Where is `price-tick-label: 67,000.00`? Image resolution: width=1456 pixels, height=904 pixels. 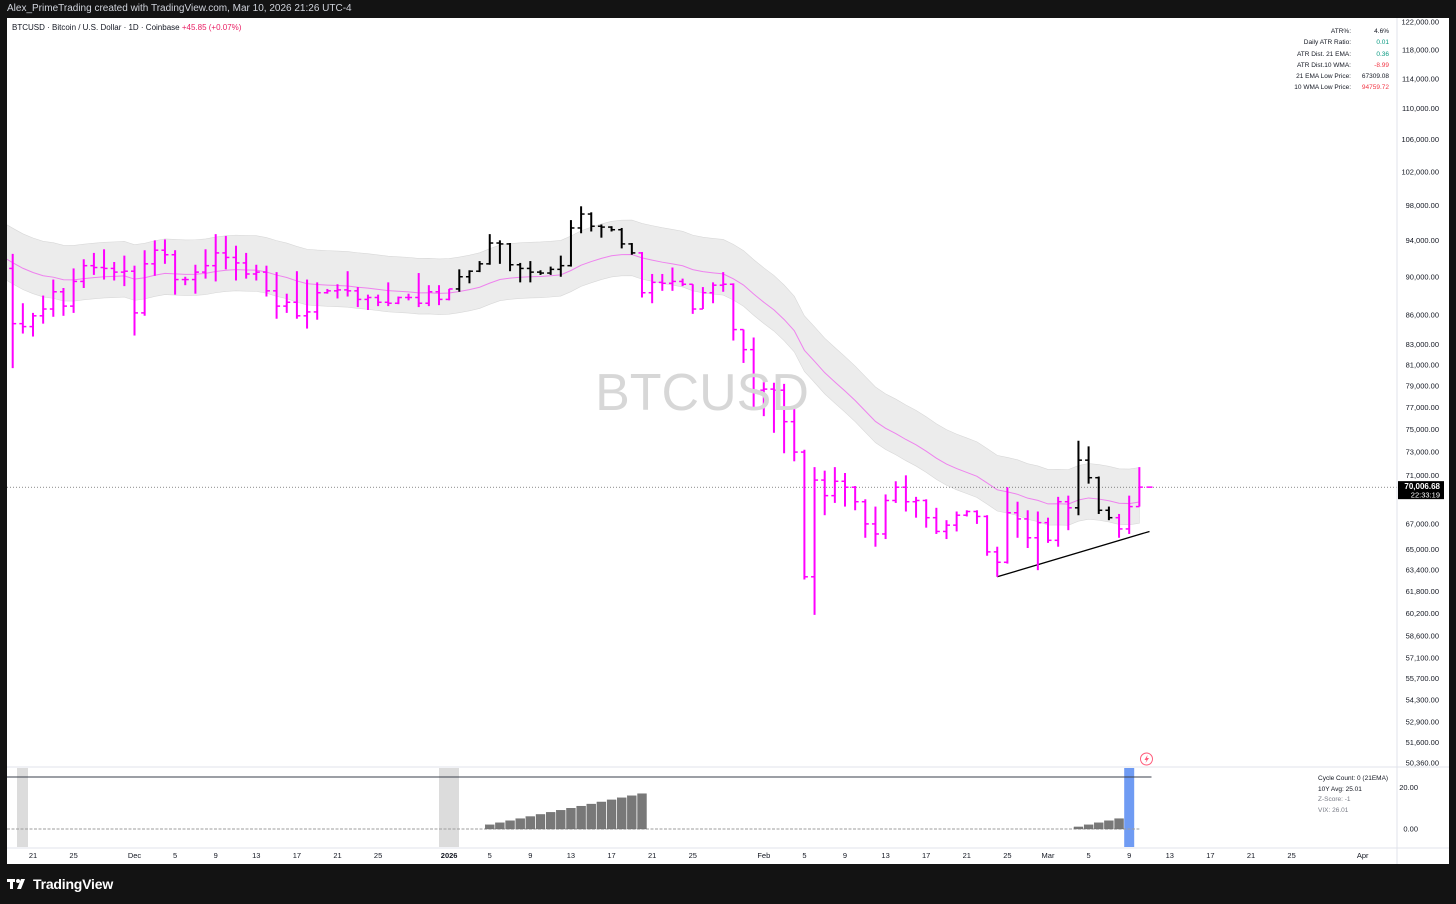
price-tick-label: 67,000.00 is located at coordinates (1422, 523).